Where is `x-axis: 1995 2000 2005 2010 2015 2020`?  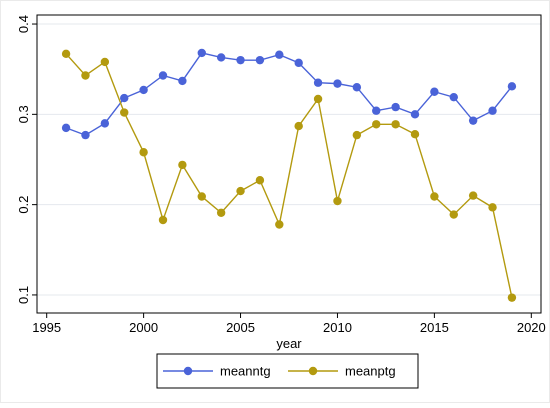
x-axis: 1995 2000 2005 2010 2015 2020 is located at coordinates (289, 324).